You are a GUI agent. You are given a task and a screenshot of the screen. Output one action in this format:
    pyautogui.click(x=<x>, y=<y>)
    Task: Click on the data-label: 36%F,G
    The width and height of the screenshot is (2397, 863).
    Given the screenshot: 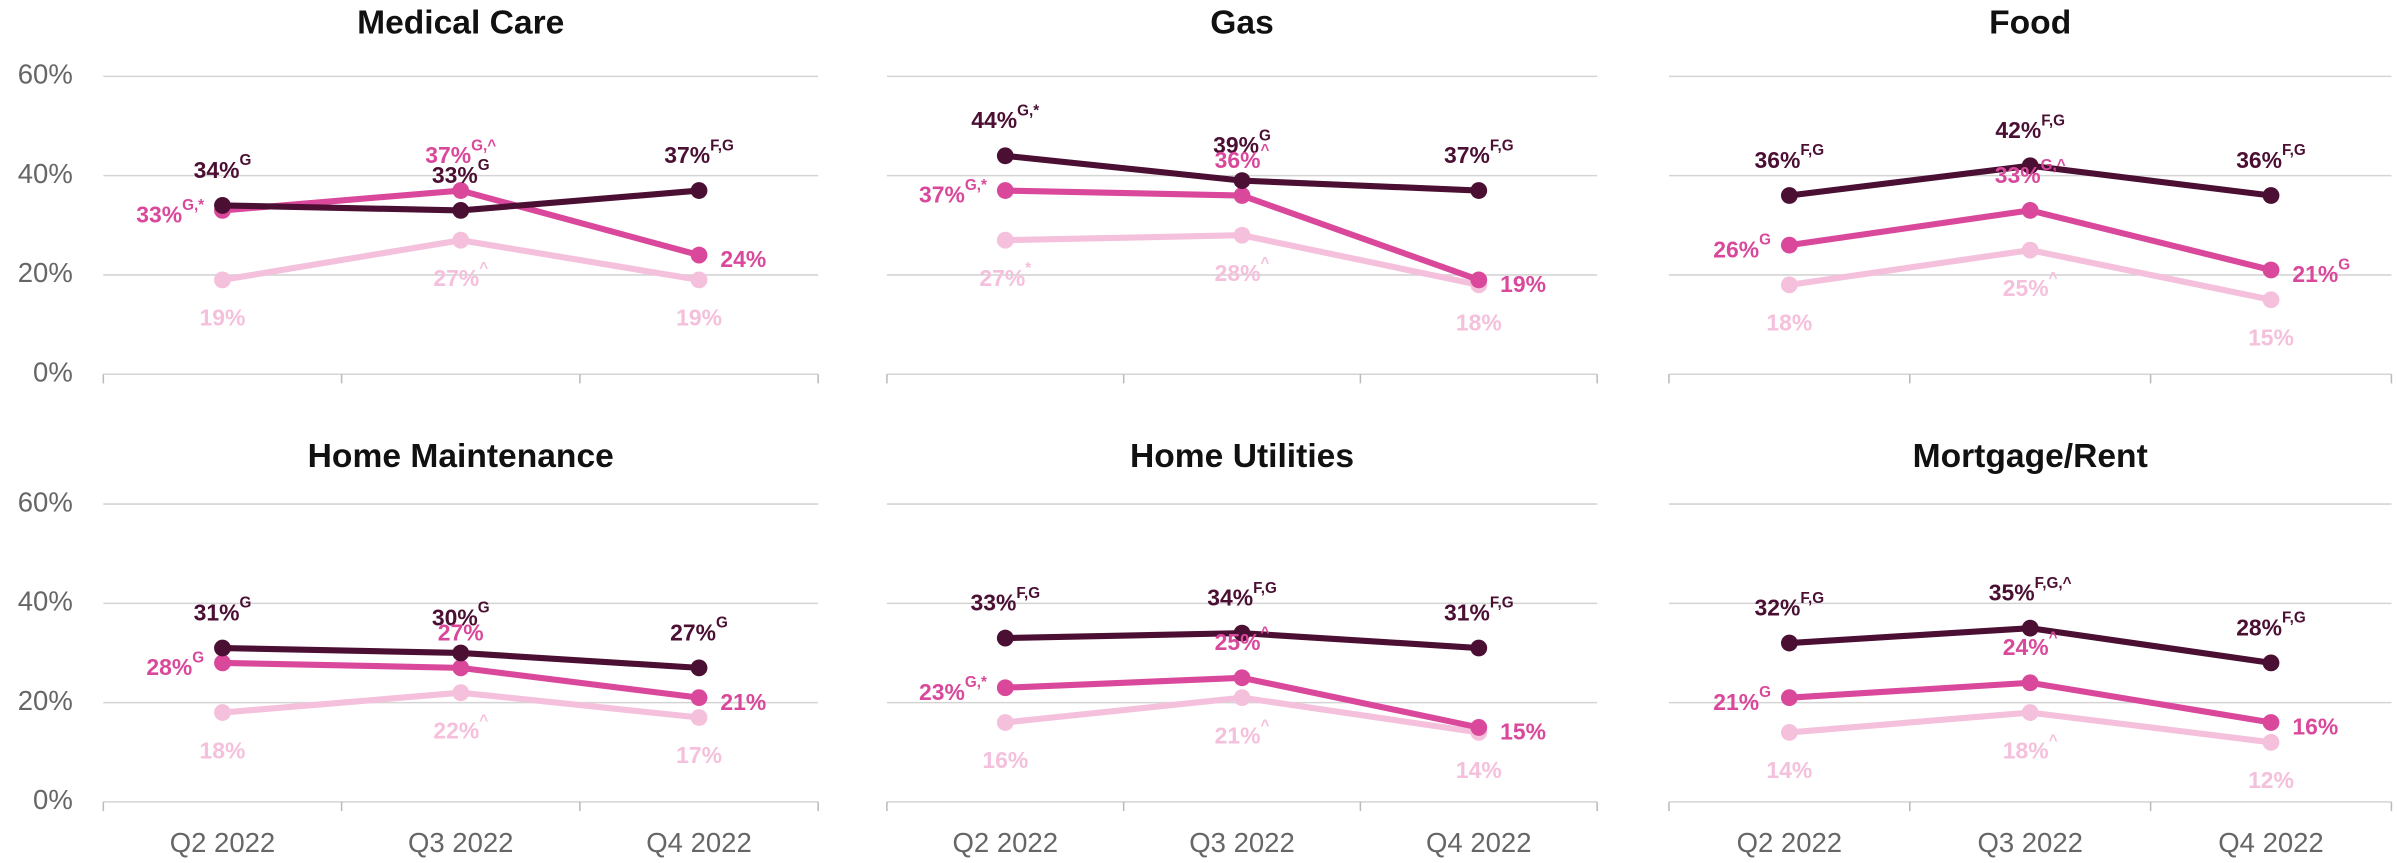 What is the action you would take?
    pyautogui.click(x=2271, y=157)
    